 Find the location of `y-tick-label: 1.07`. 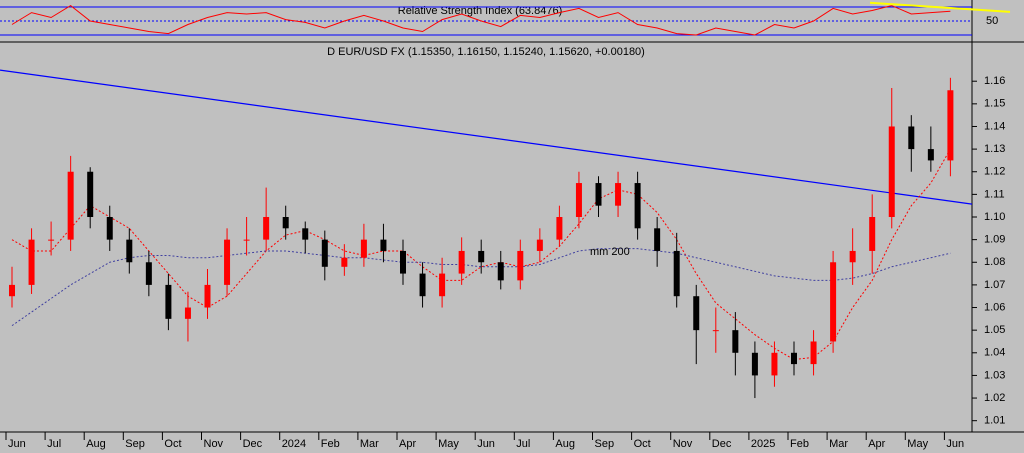

y-tick-label: 1.07 is located at coordinates (994, 285).